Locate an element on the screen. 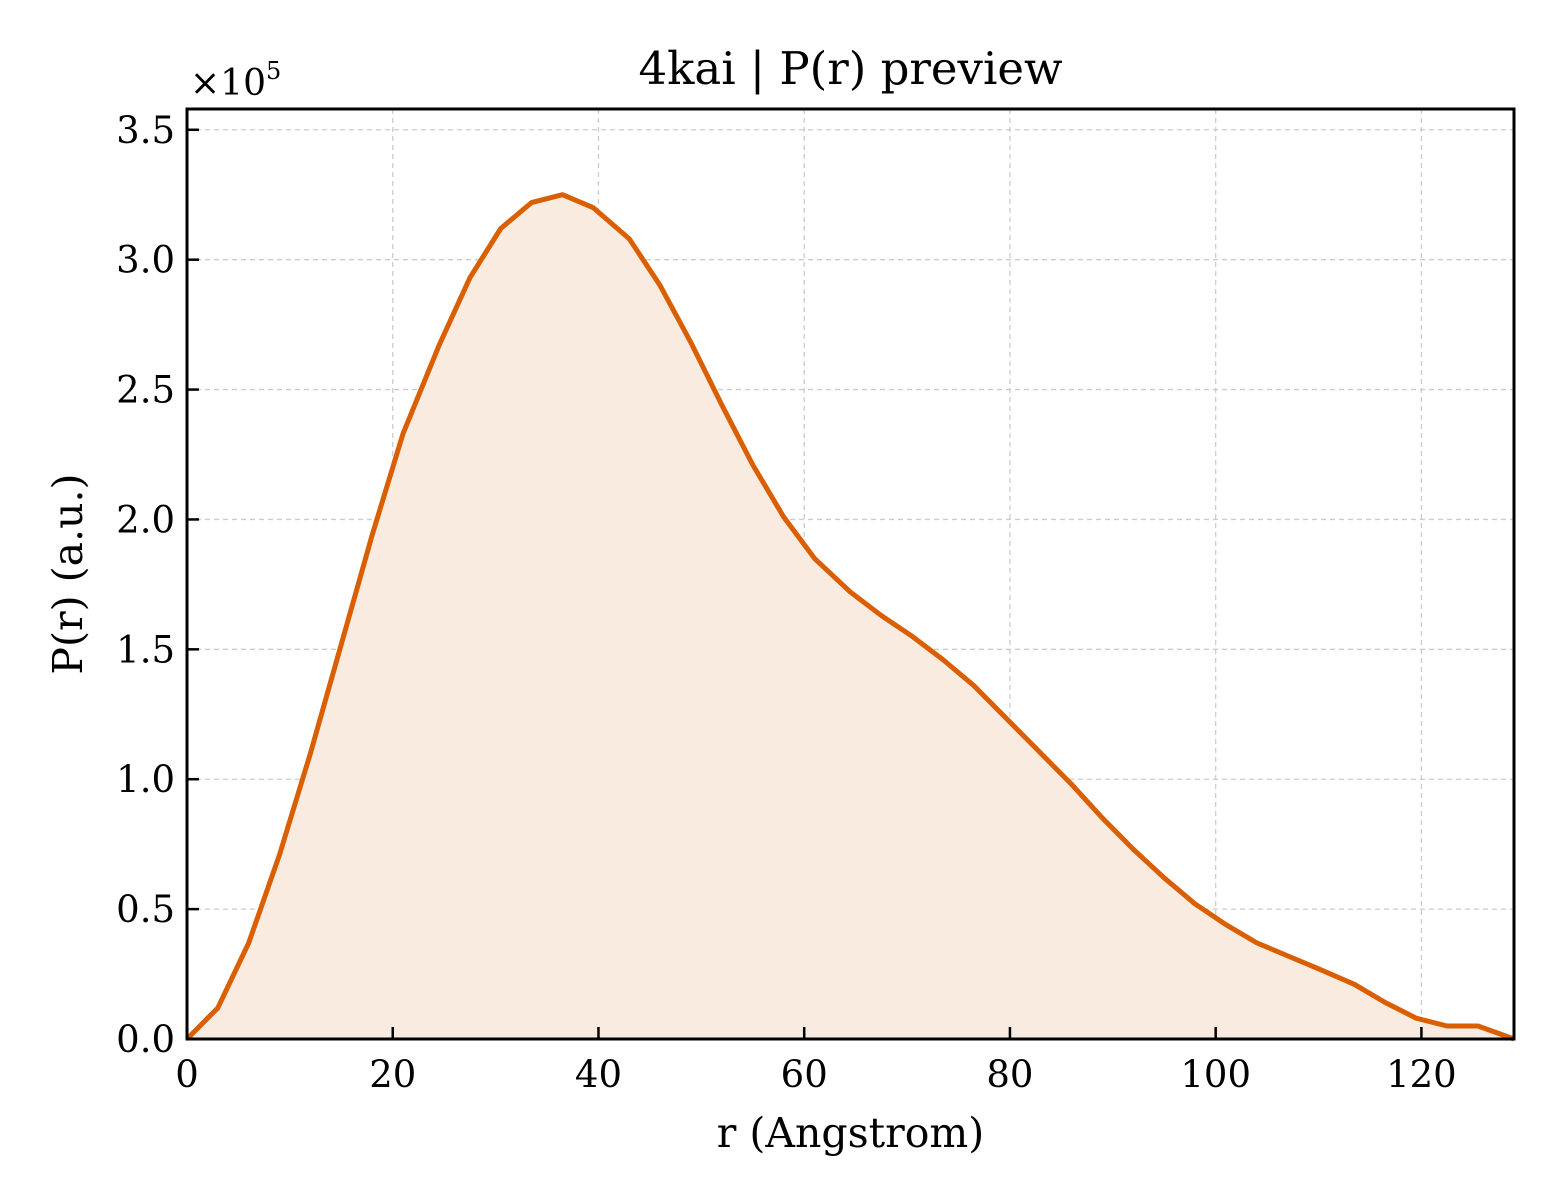 The height and width of the screenshot is (1200, 1560). y-tick-label: 0.0 is located at coordinates (145, 1039).